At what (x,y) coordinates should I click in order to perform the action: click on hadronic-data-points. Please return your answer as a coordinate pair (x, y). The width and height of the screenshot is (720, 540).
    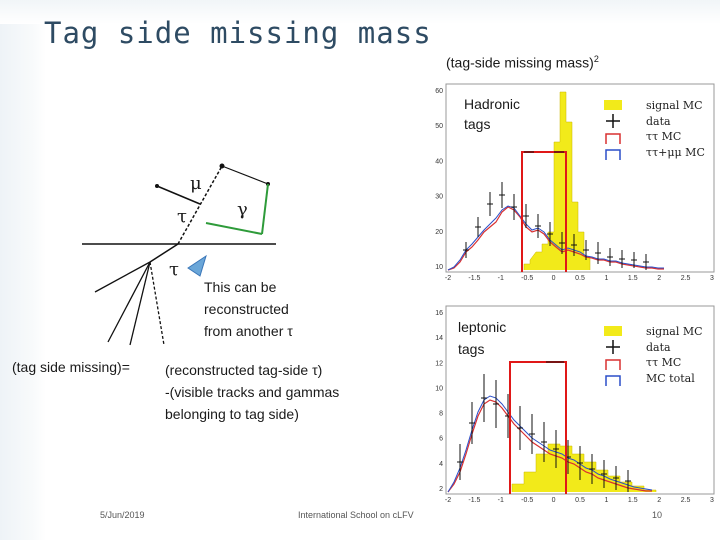
    Looking at the image, I should click on (556, 226).